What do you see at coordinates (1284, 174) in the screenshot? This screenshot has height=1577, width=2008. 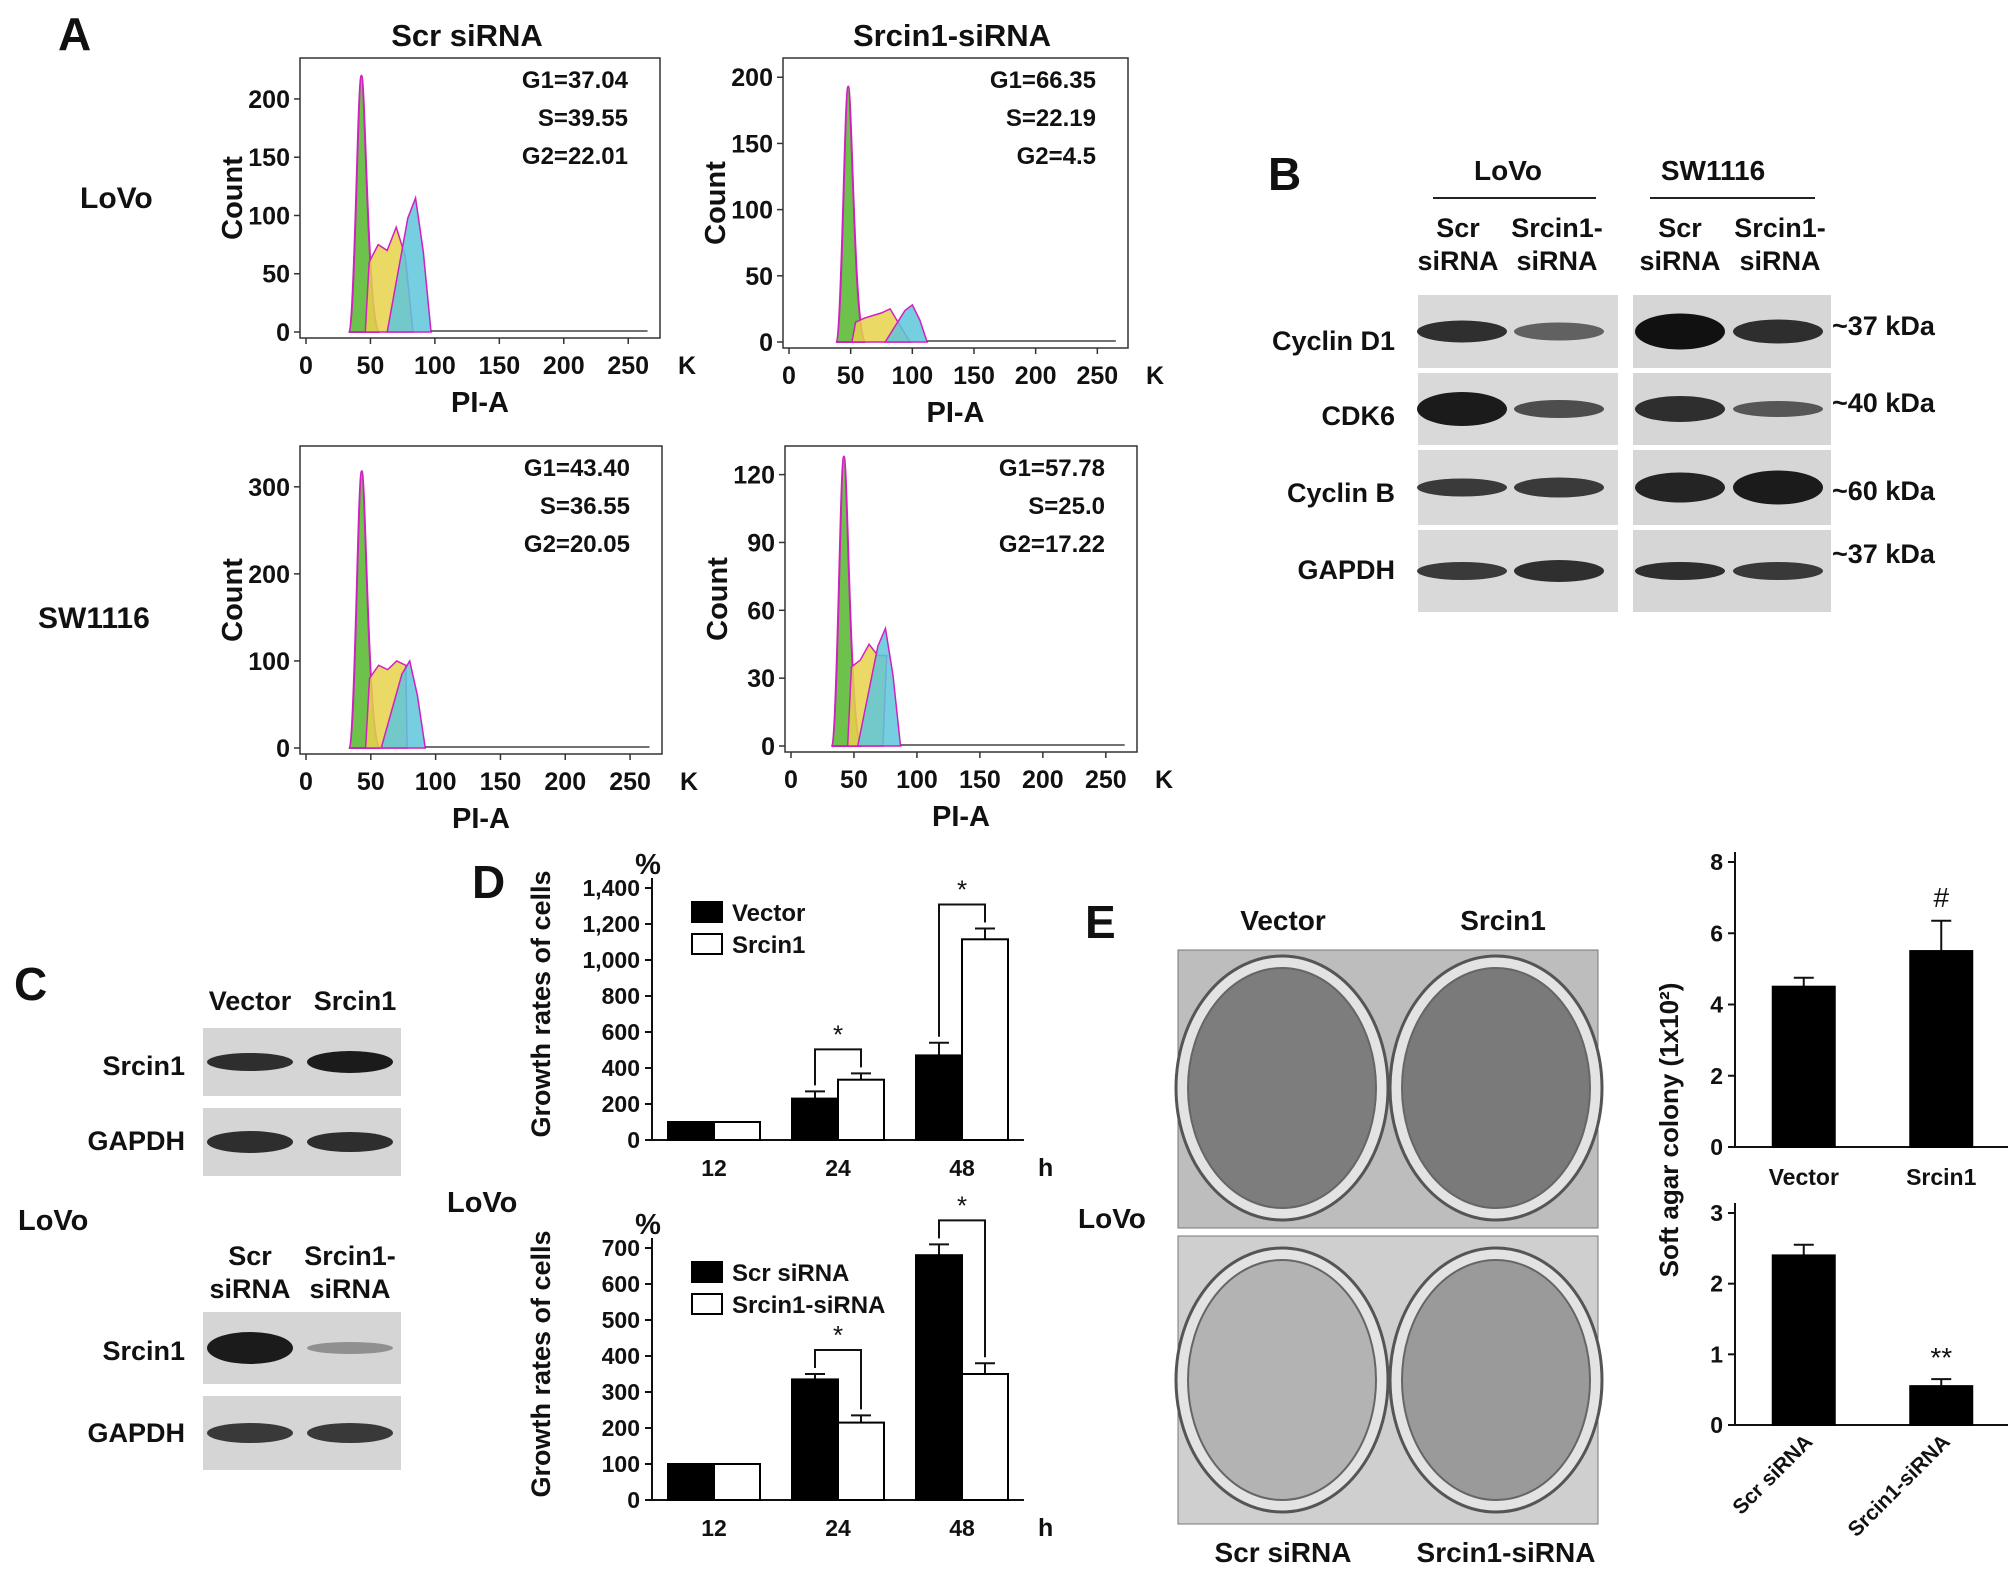 I see `panel-letter-b: B` at bounding box center [1284, 174].